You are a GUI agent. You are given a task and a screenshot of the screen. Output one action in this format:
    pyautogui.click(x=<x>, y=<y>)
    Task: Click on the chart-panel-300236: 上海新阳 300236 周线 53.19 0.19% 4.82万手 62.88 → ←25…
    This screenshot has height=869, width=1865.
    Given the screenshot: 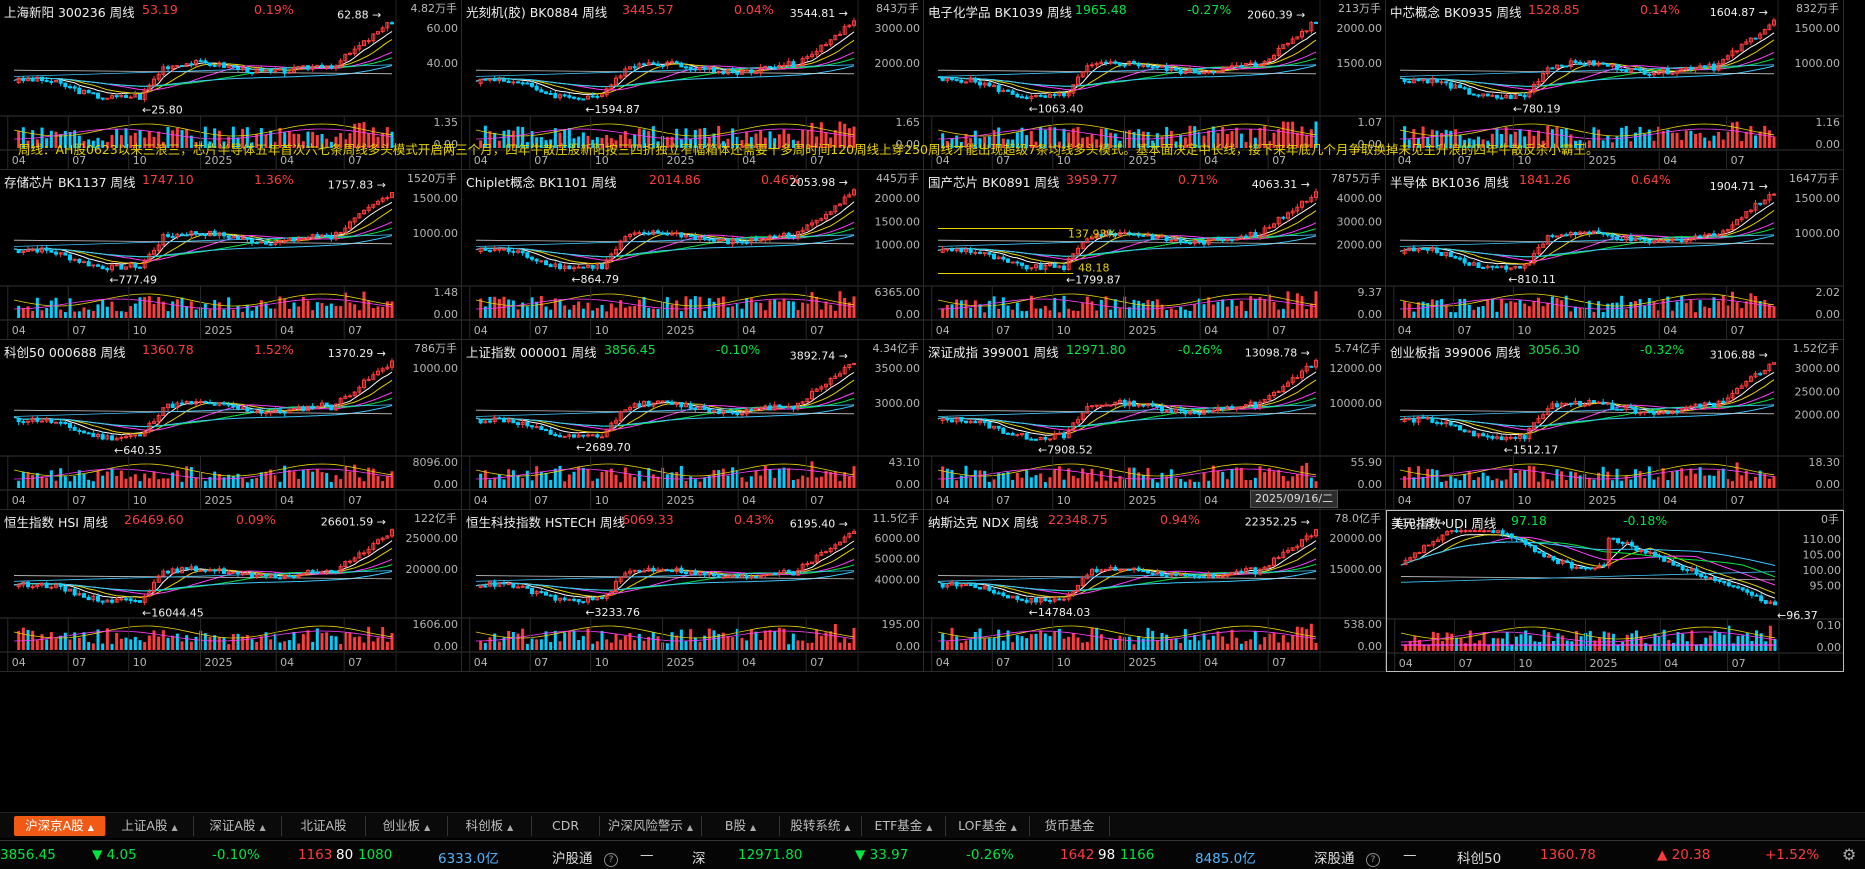 What is the action you would take?
    pyautogui.click(x=231, y=85)
    